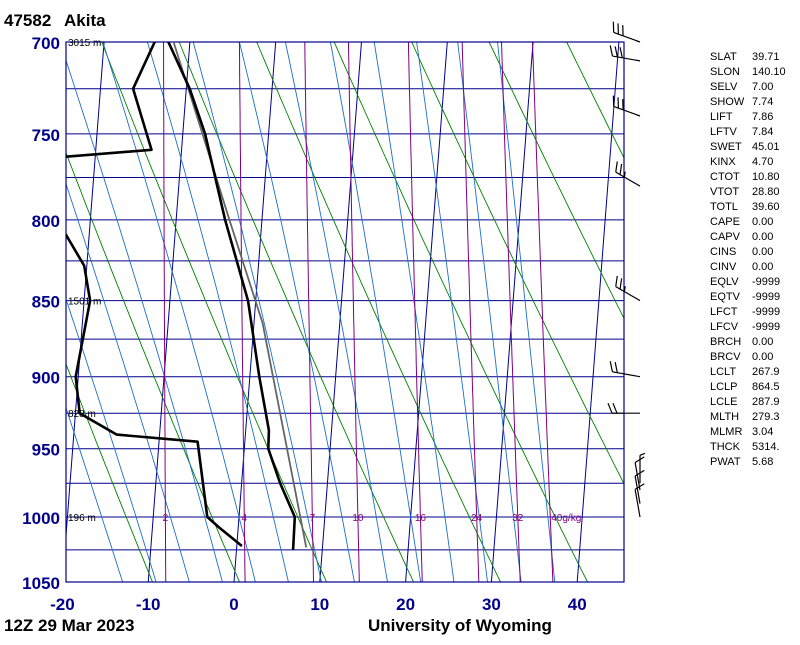 This screenshot has height=645, width=800. Describe the element at coordinates (724, 402) in the screenshot. I see `index-name: LCLE` at that location.